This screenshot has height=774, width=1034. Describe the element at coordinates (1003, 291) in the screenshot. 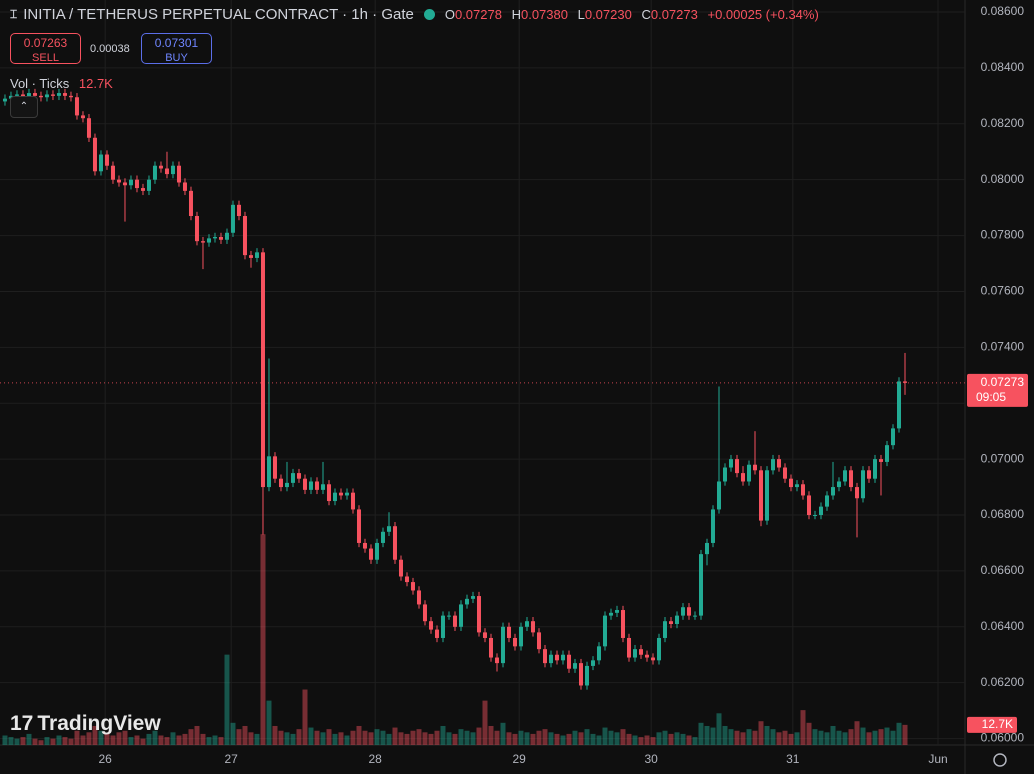

I see `y-tick-label: 0.07600` at that location.